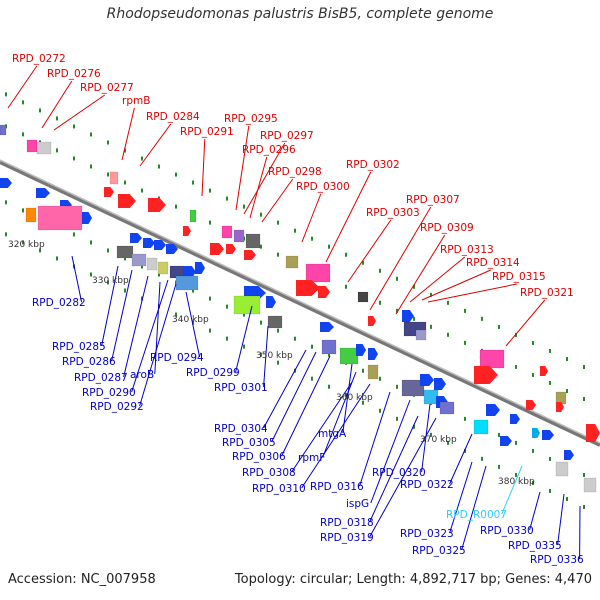  What do you see at coordinates (519, 277) in the screenshot?
I see `gene-label: RPD_0315` at bounding box center [519, 277].